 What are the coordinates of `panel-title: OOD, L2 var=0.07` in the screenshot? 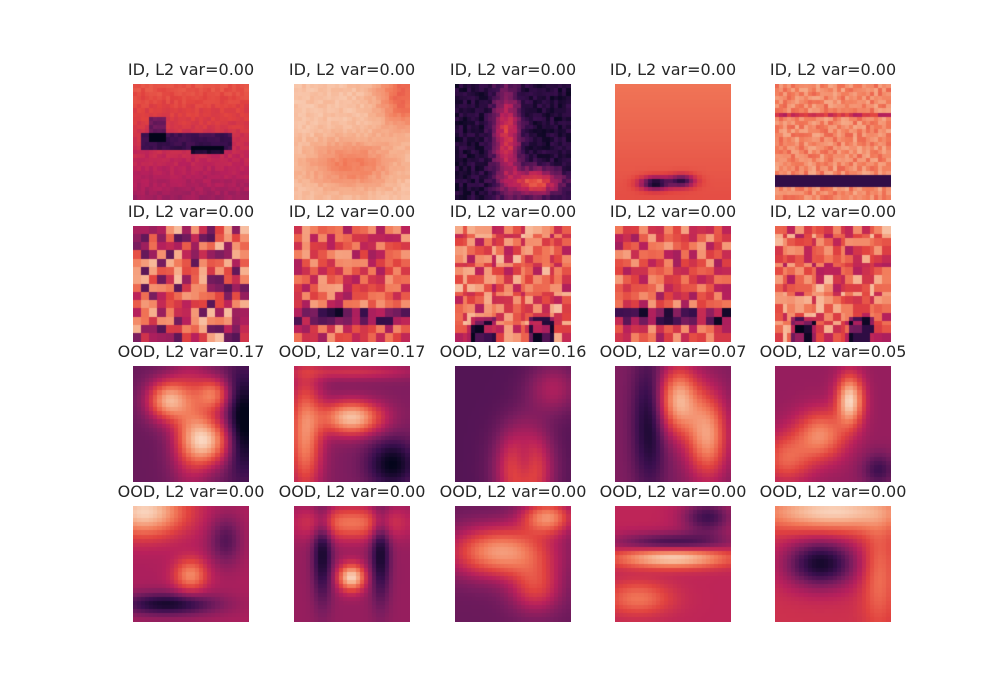 It's located at (673, 351).